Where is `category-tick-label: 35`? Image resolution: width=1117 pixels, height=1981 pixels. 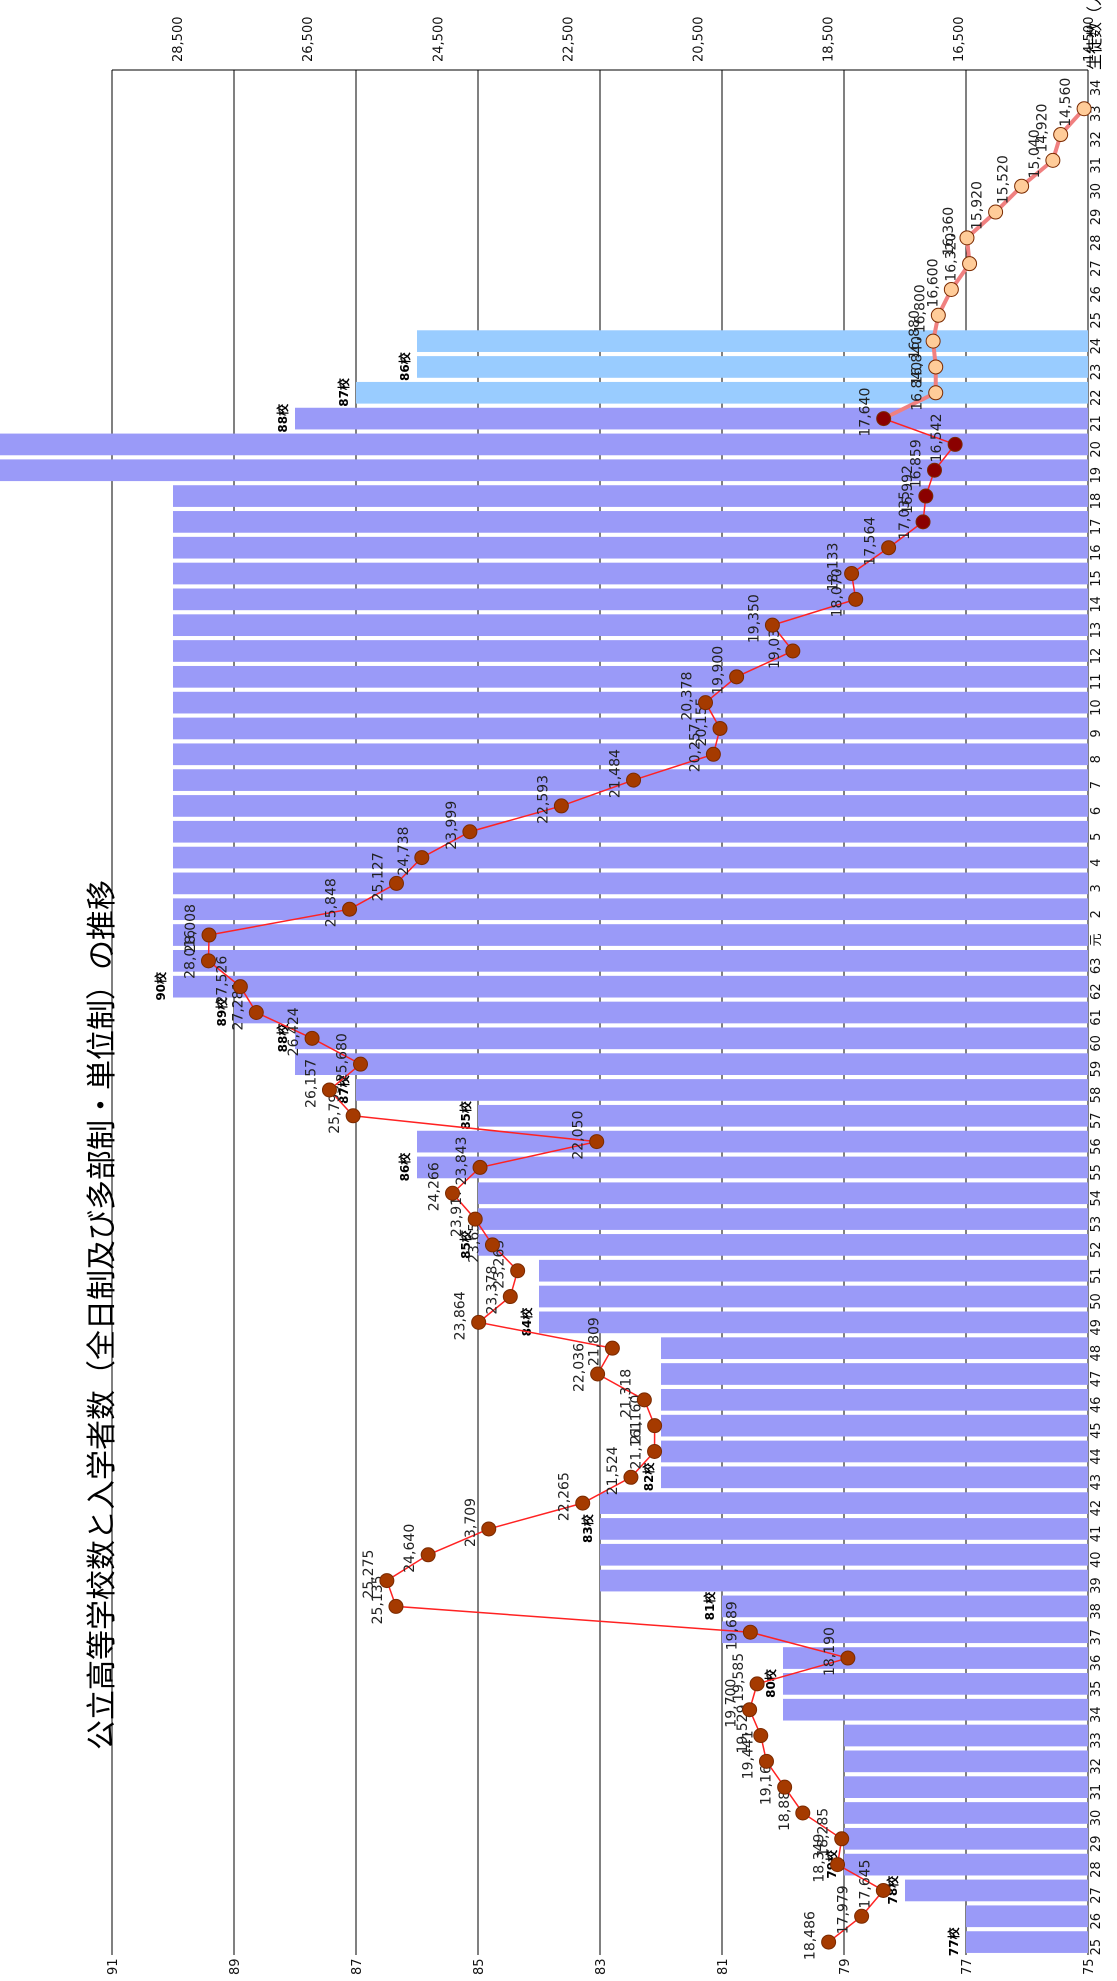 category-tick-label: 35 is located at coordinates (1096, 1689).